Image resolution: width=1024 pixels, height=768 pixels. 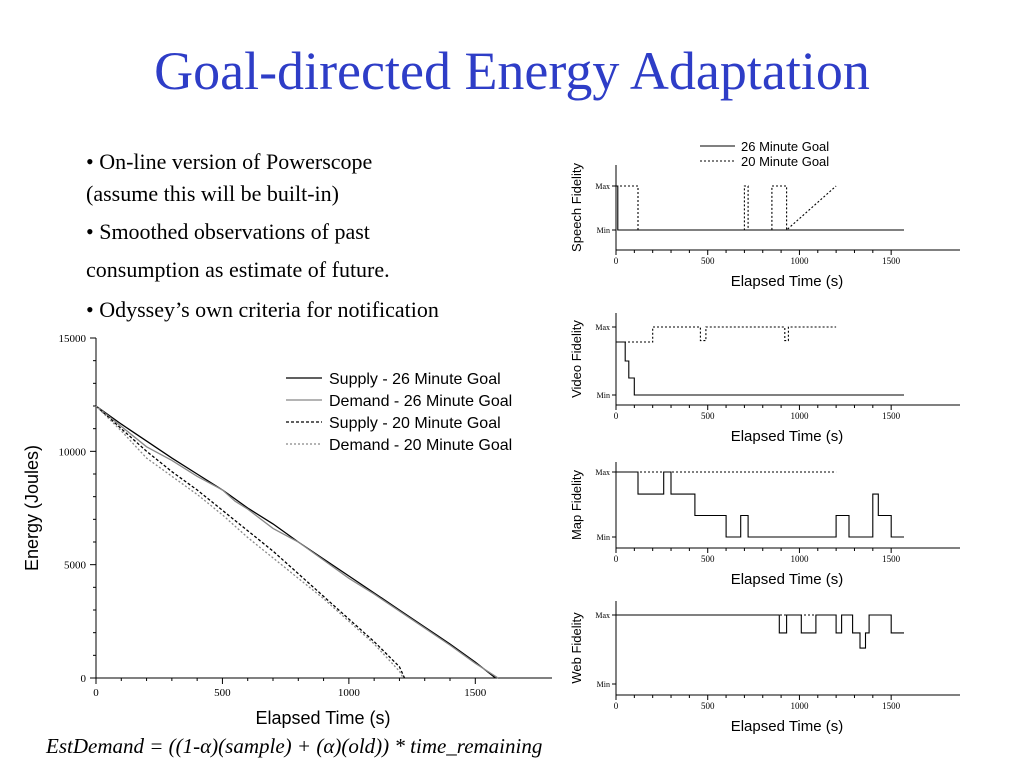 What do you see at coordinates (891, 559) in the screenshot?
I see `map-x-tick-label: 1500` at bounding box center [891, 559].